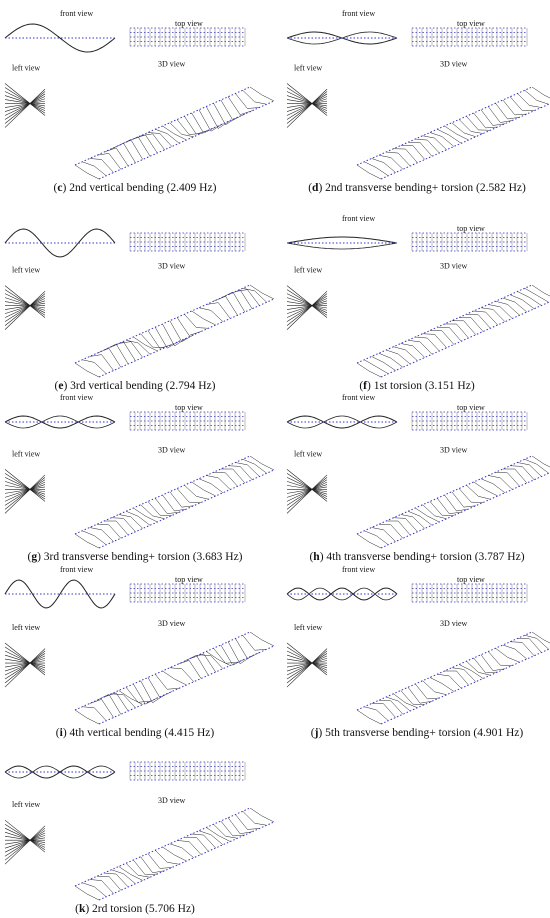 The width and height of the screenshot is (550, 918). Describe the element at coordinates (189, 23) in the screenshot. I see `view-label: top view` at that location.